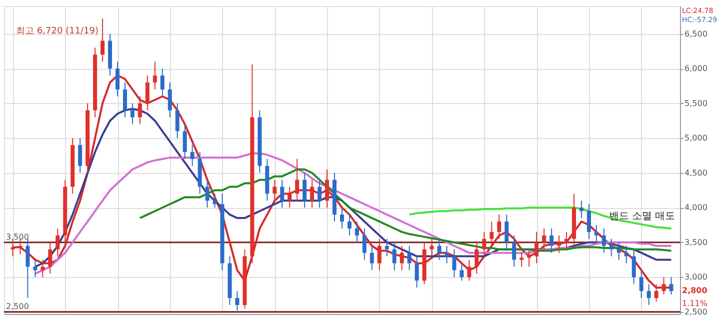  I want to click on y-tick-label: 3,500, so click(696, 242).